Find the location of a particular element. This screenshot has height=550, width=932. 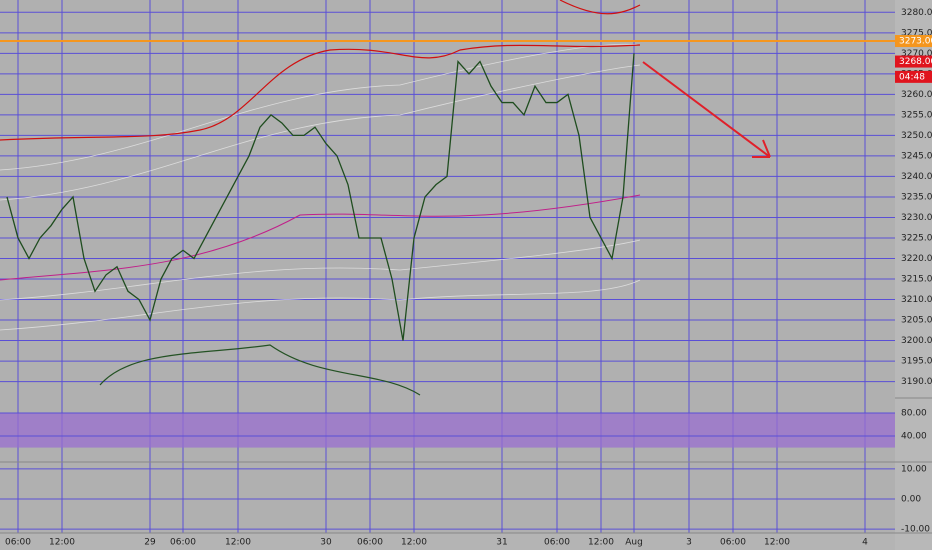

volume-ma is located at coordinates (260, 370).